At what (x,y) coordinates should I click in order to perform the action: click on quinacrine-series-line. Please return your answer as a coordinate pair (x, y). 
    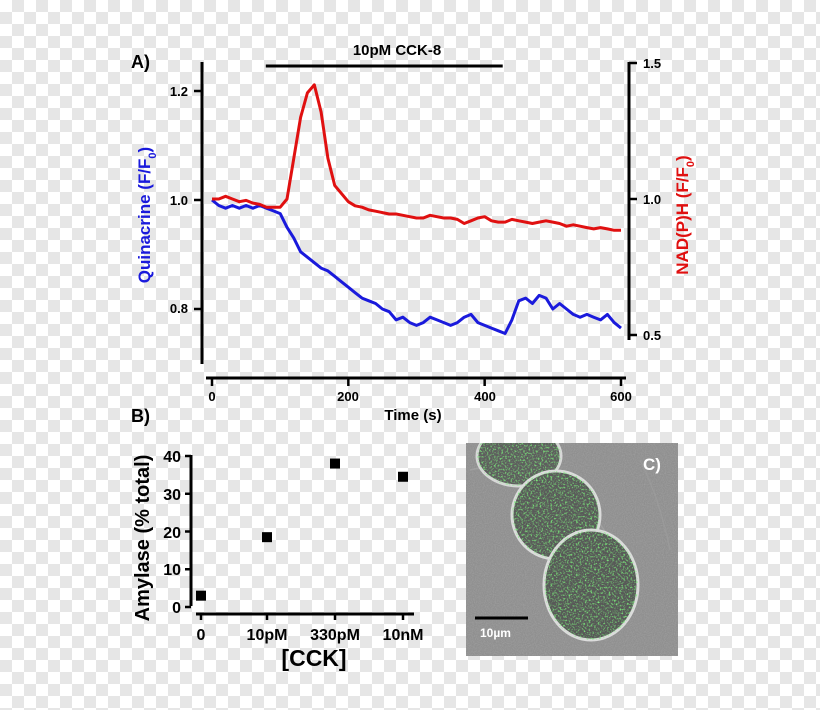
    Looking at the image, I should click on (416, 266).